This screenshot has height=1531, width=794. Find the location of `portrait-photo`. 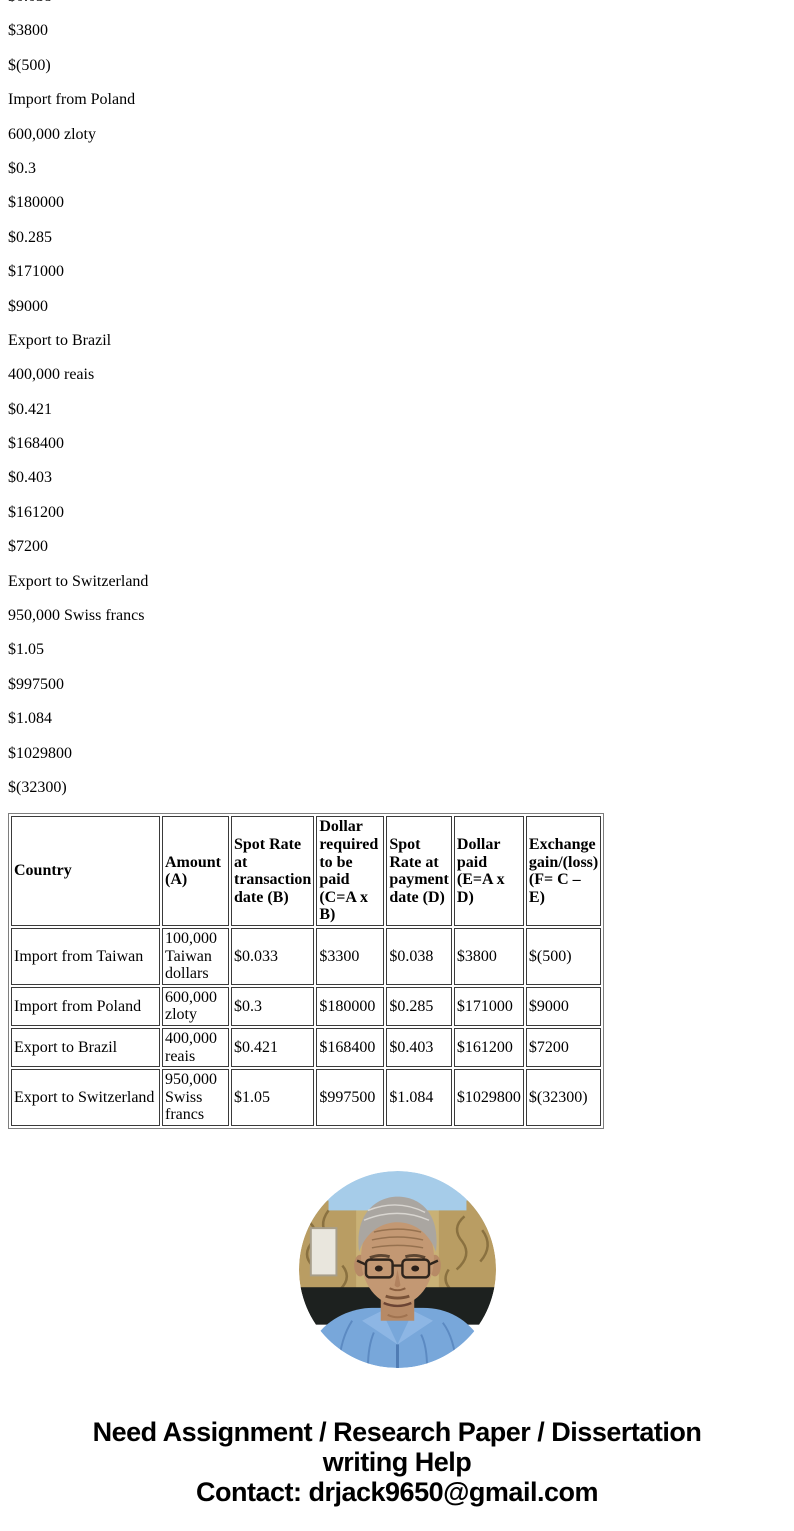

portrait-photo is located at coordinates (397, 1269).